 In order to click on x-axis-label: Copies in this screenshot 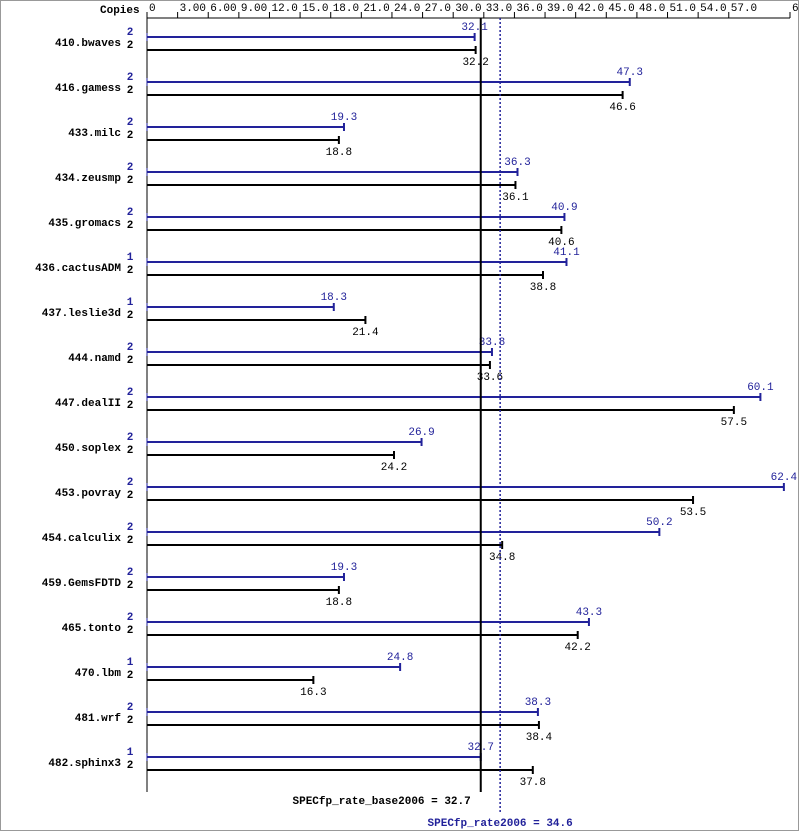, I will do `click(120, 11)`.